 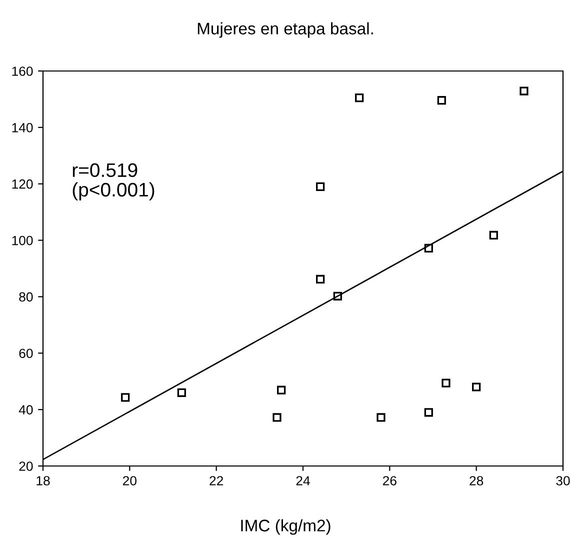 What do you see at coordinates (26, 353) in the screenshot?
I see `y-tick-label: 60` at bounding box center [26, 353].